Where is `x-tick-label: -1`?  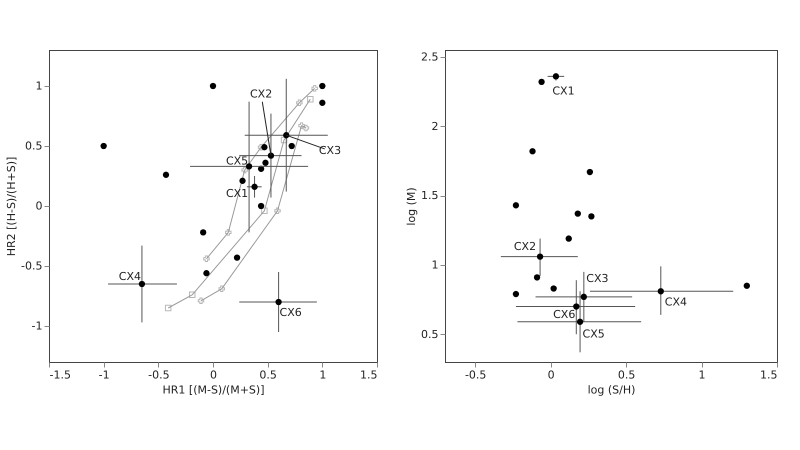 x-tick-label: -1 is located at coordinates (104, 375).